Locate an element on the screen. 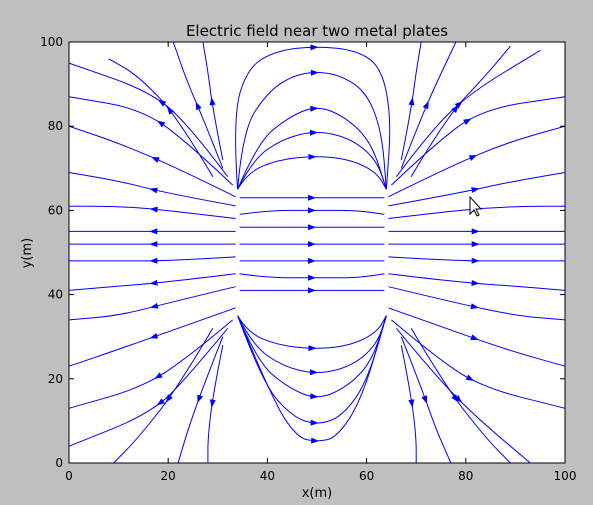 The image size is (593, 505). y-tick-label-4: 80 is located at coordinates (55, 126).